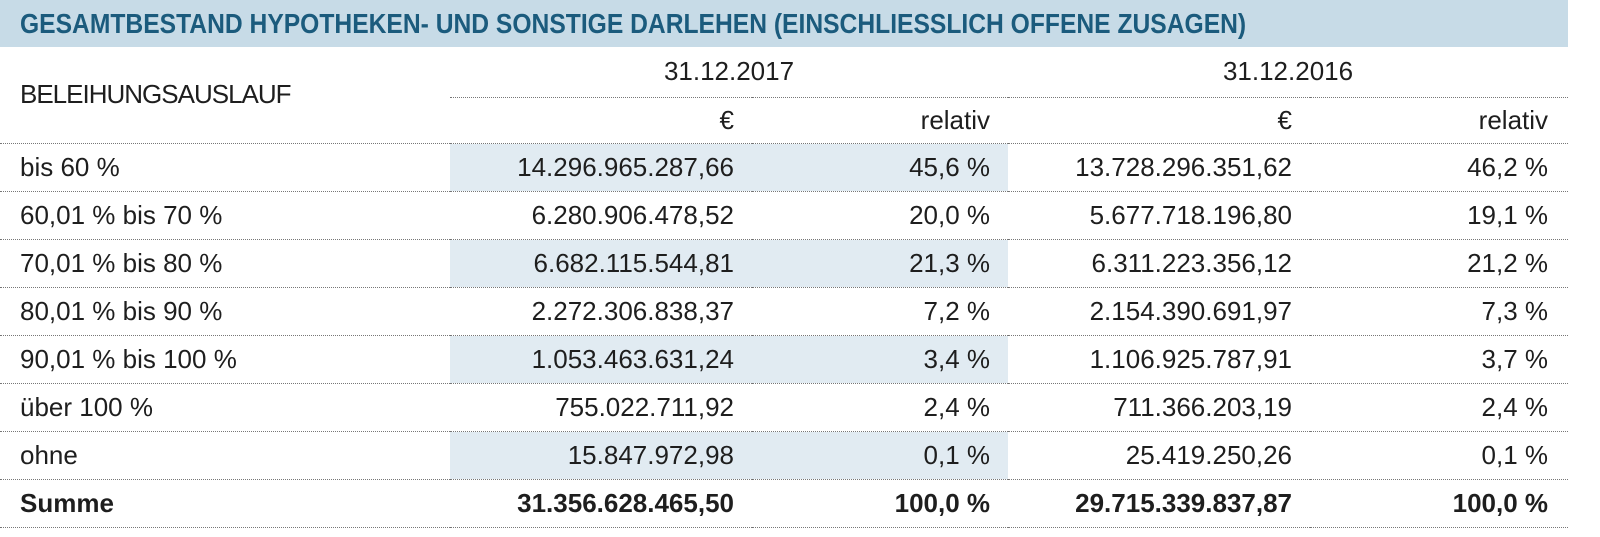  I want to click on amount-2017-cell: 2.272.306.838,37, so click(601, 311).